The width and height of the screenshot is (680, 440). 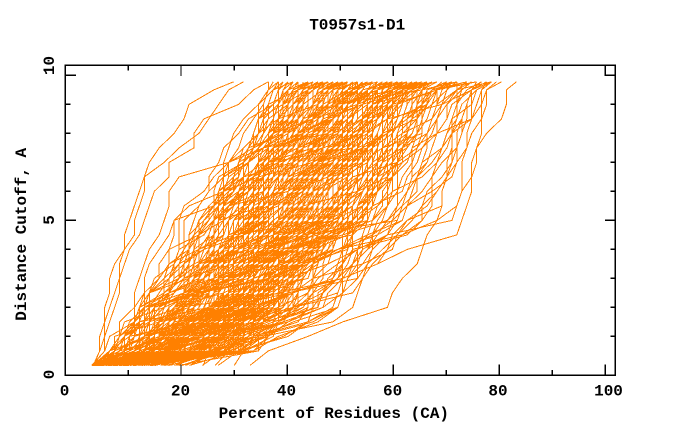 What do you see at coordinates (180, 391) in the screenshot?
I see `svg-text: 20` at bounding box center [180, 391].